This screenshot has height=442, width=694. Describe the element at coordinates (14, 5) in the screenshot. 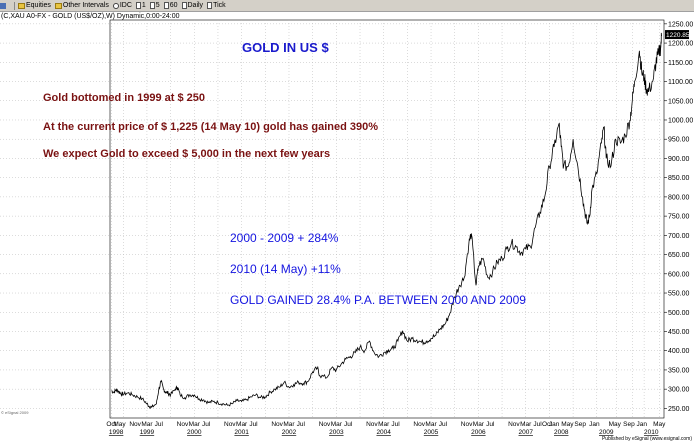

I see `toolbar-separator` at that location.